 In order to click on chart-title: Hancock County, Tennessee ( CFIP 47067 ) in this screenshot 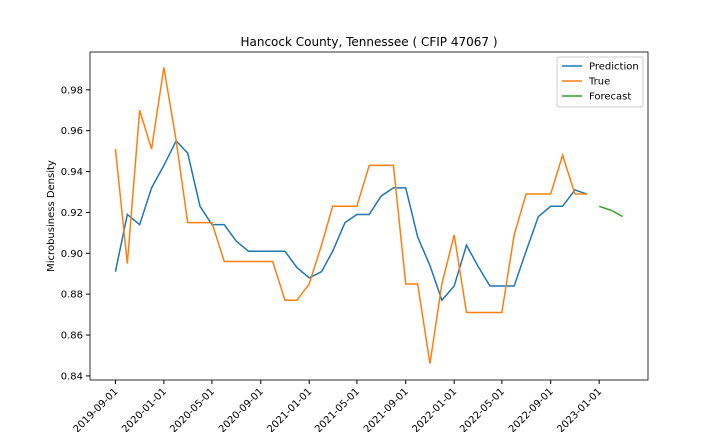, I will do `click(368, 42)`.